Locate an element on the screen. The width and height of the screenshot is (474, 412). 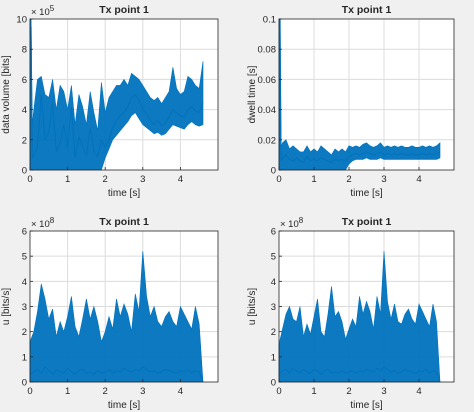
y-tick-label: 0.08 is located at coordinates (267, 50).